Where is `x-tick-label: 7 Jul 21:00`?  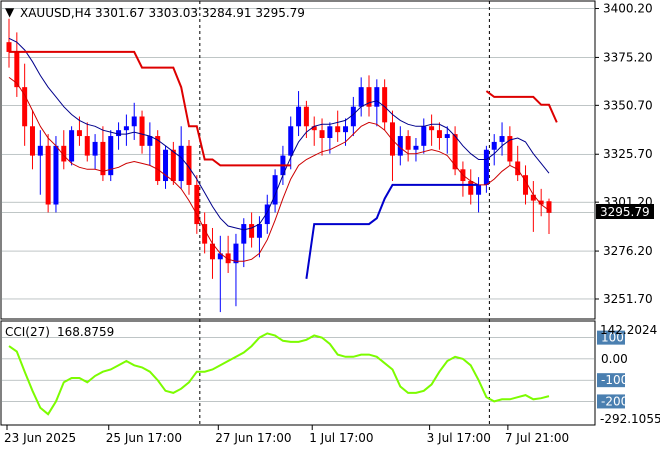
x-tick-label: 7 Jul 21:00 is located at coordinates (537, 438).